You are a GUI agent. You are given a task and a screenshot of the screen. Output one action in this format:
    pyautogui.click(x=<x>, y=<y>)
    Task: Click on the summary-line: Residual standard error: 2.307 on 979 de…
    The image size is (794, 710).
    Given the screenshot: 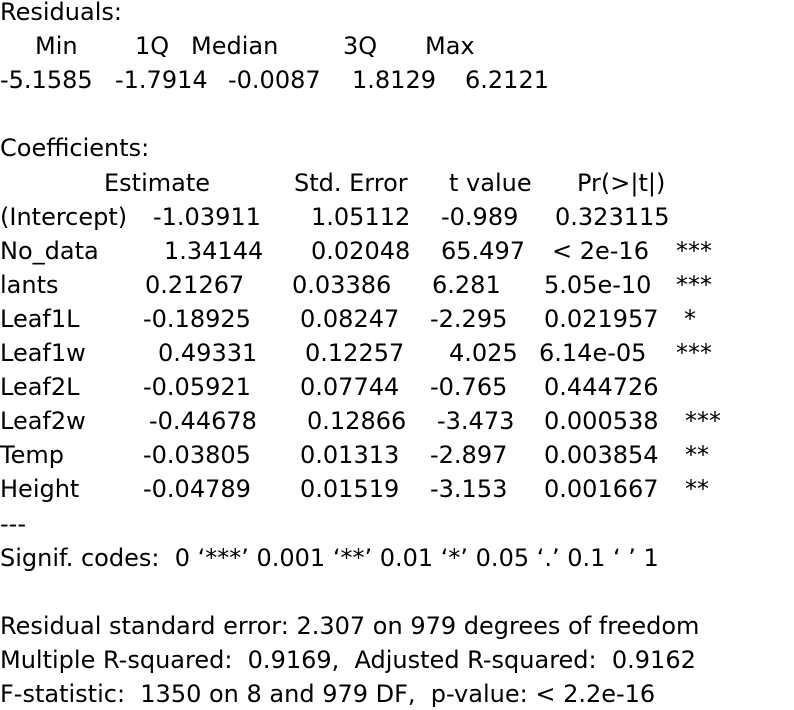 What is the action you would take?
    pyautogui.click(x=350, y=625)
    